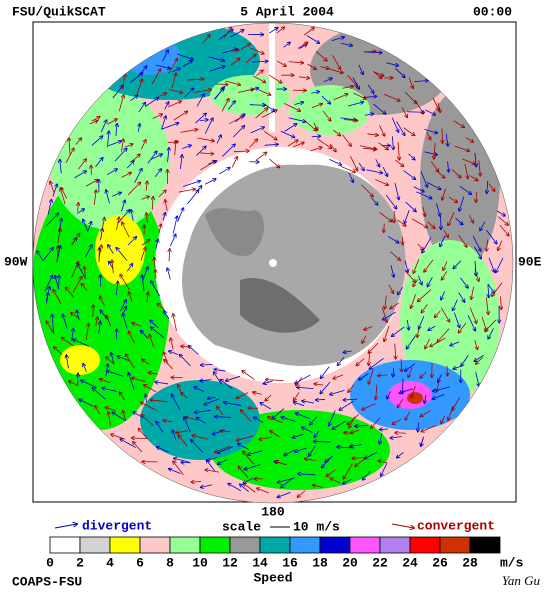  Describe the element at coordinates (512, 562) in the screenshot. I see `colorbar-unit: m/s` at that location.